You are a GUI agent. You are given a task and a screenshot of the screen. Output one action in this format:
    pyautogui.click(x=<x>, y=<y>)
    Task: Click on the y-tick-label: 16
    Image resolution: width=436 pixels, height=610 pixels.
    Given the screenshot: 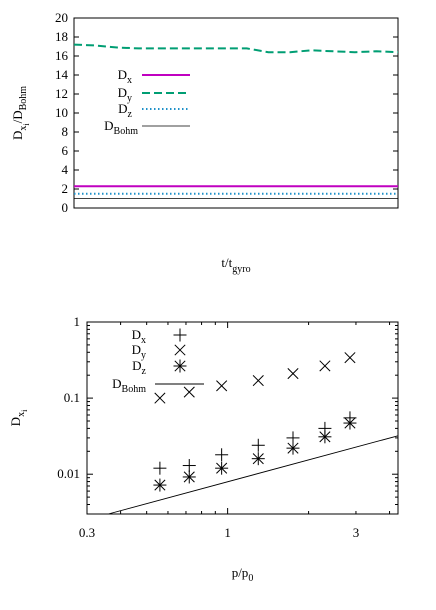 What is the action you would take?
    pyautogui.click(x=62, y=55)
    